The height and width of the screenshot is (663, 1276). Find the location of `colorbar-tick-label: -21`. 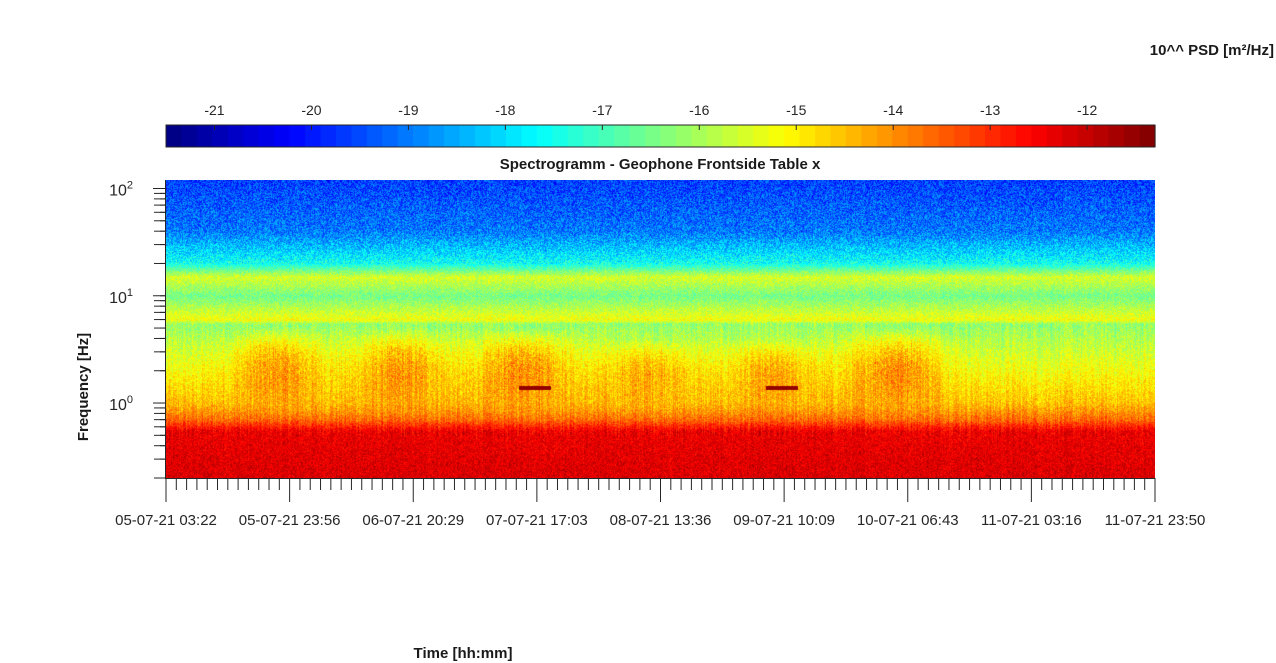

colorbar-tick-label: -21 is located at coordinates (214, 110).